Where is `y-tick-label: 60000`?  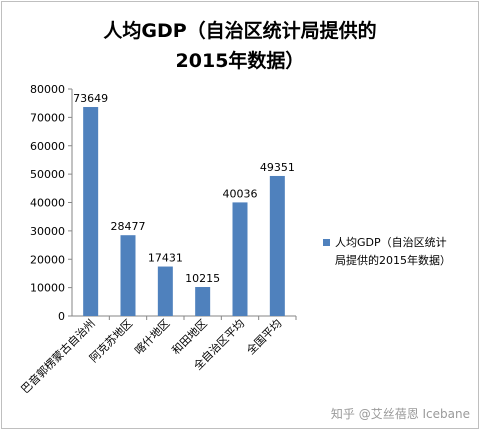
y-tick-label: 60000 is located at coordinates (47, 146).